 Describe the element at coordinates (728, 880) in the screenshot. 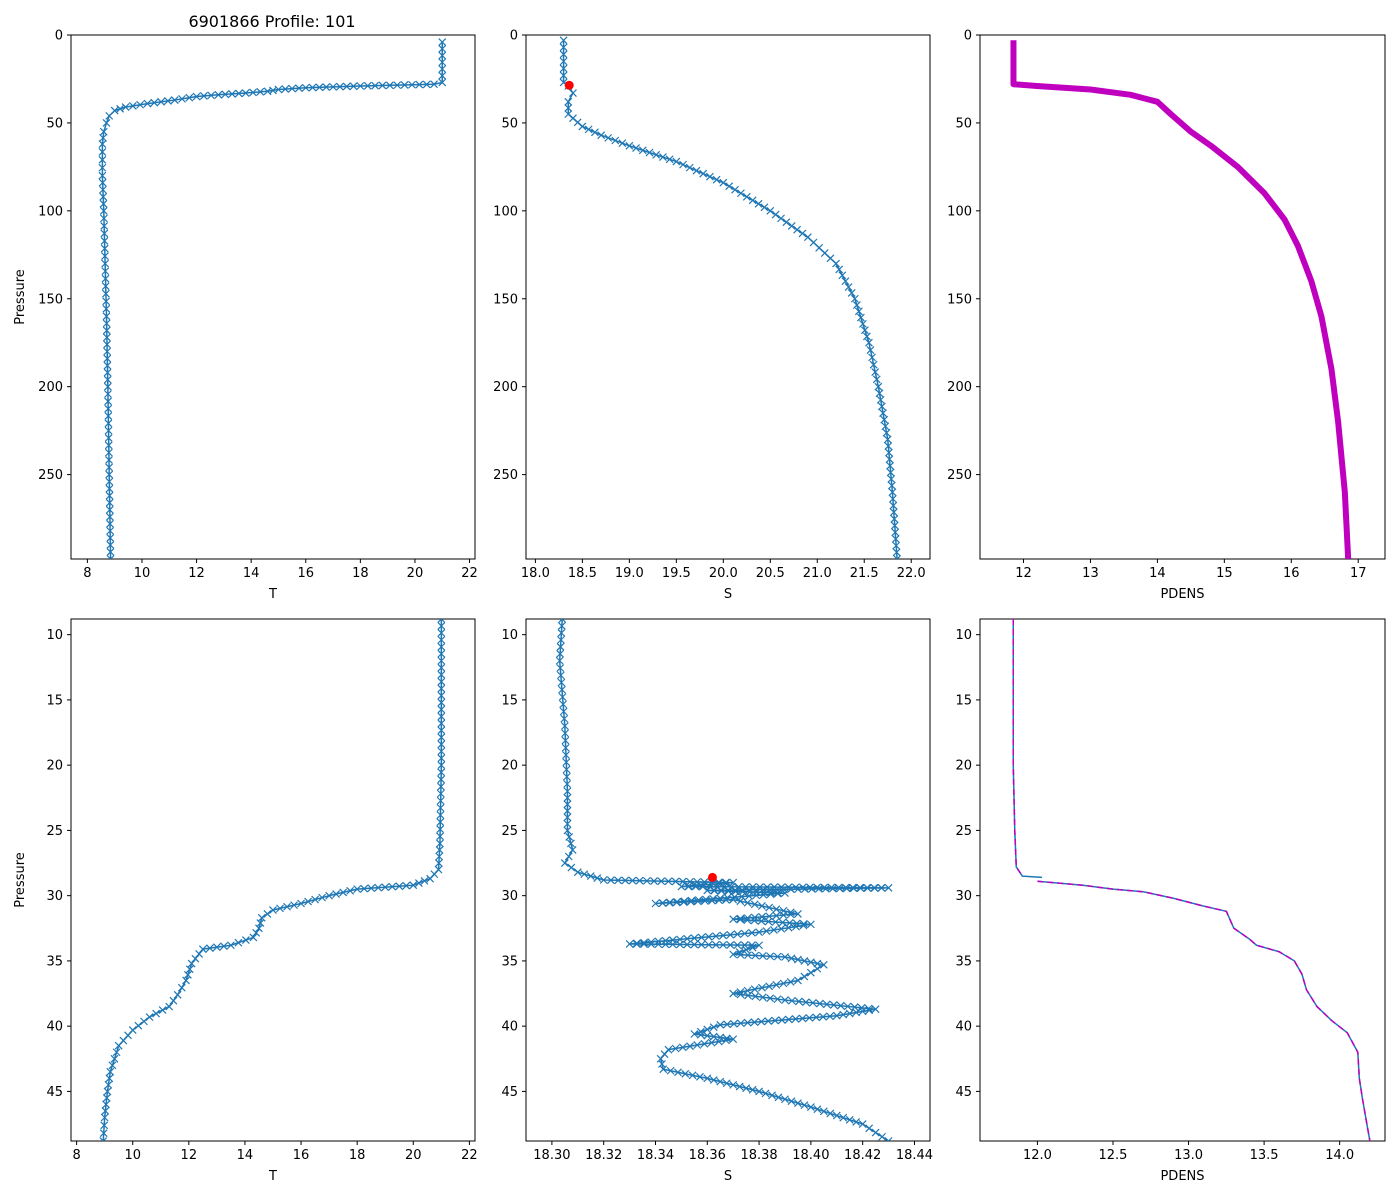

I see `axes-frame` at that location.